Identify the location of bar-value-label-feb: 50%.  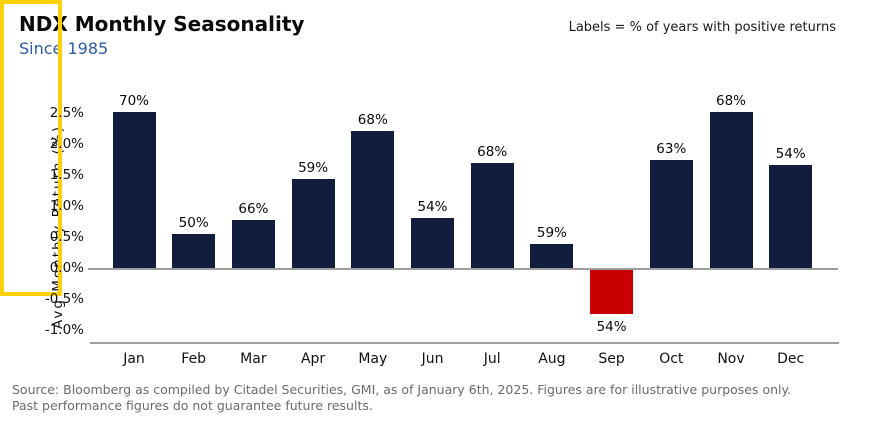
(193, 222).